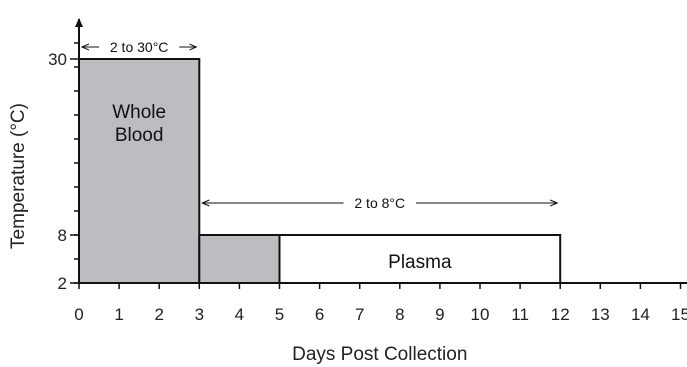  I want to click on y-tick-label: 2, so click(62, 283).